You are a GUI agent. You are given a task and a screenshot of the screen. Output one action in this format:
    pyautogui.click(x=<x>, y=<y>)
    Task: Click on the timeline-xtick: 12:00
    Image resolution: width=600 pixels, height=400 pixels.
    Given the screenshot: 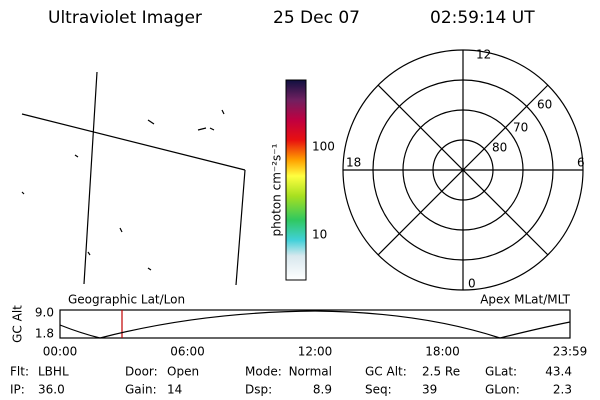 What is the action you would take?
    pyautogui.click(x=315, y=352)
    